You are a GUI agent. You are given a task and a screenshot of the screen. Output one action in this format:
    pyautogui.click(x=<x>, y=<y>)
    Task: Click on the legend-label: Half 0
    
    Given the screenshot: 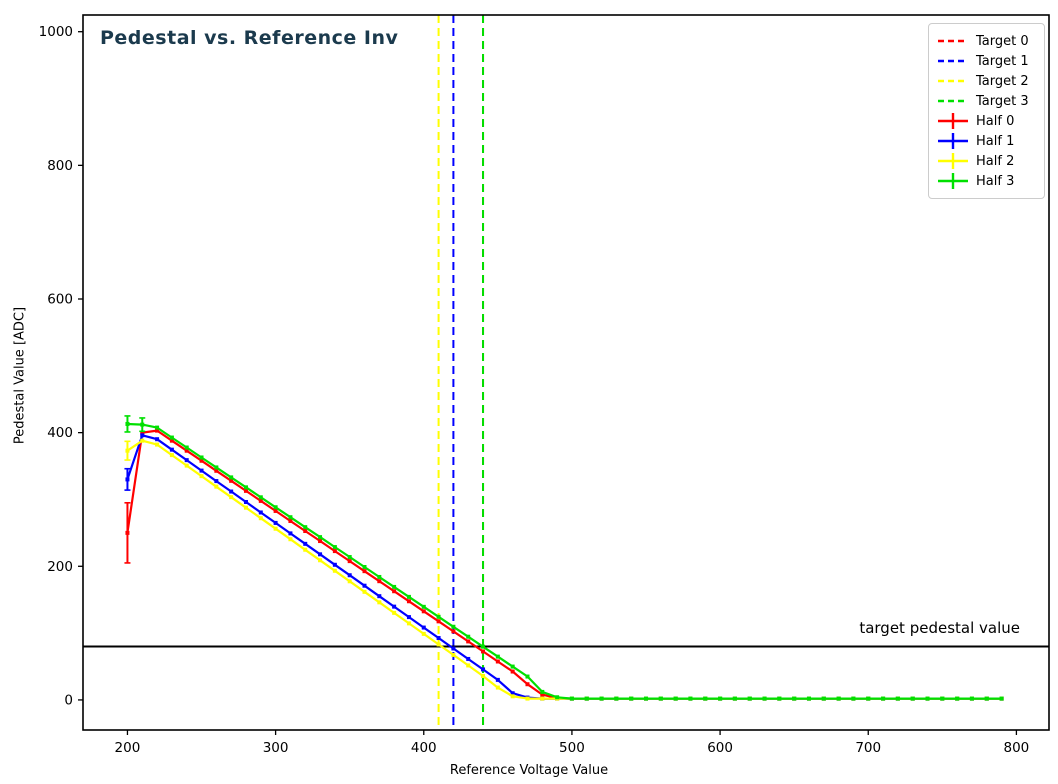 What is the action you would take?
    pyautogui.click(x=995, y=121)
    